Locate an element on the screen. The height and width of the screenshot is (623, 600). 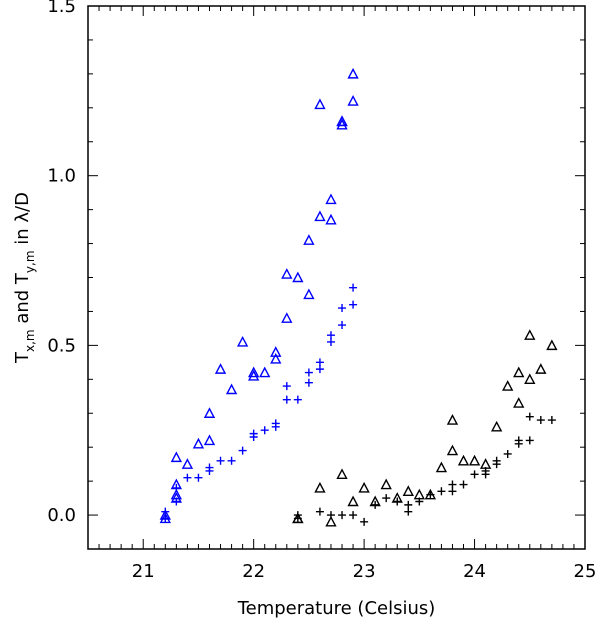
y-label-part: and T is located at coordinates (22, 300).